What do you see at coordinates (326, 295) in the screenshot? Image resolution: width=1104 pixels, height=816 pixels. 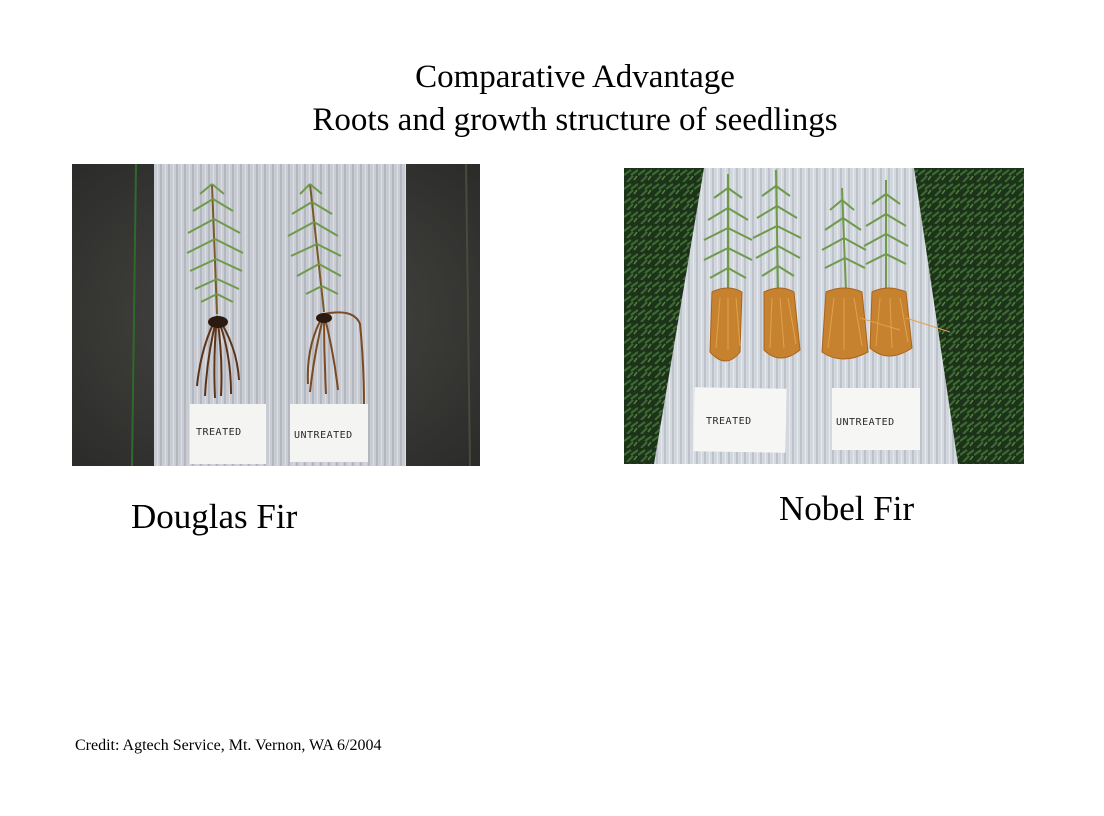 I see `seedling-untreated` at bounding box center [326, 295].